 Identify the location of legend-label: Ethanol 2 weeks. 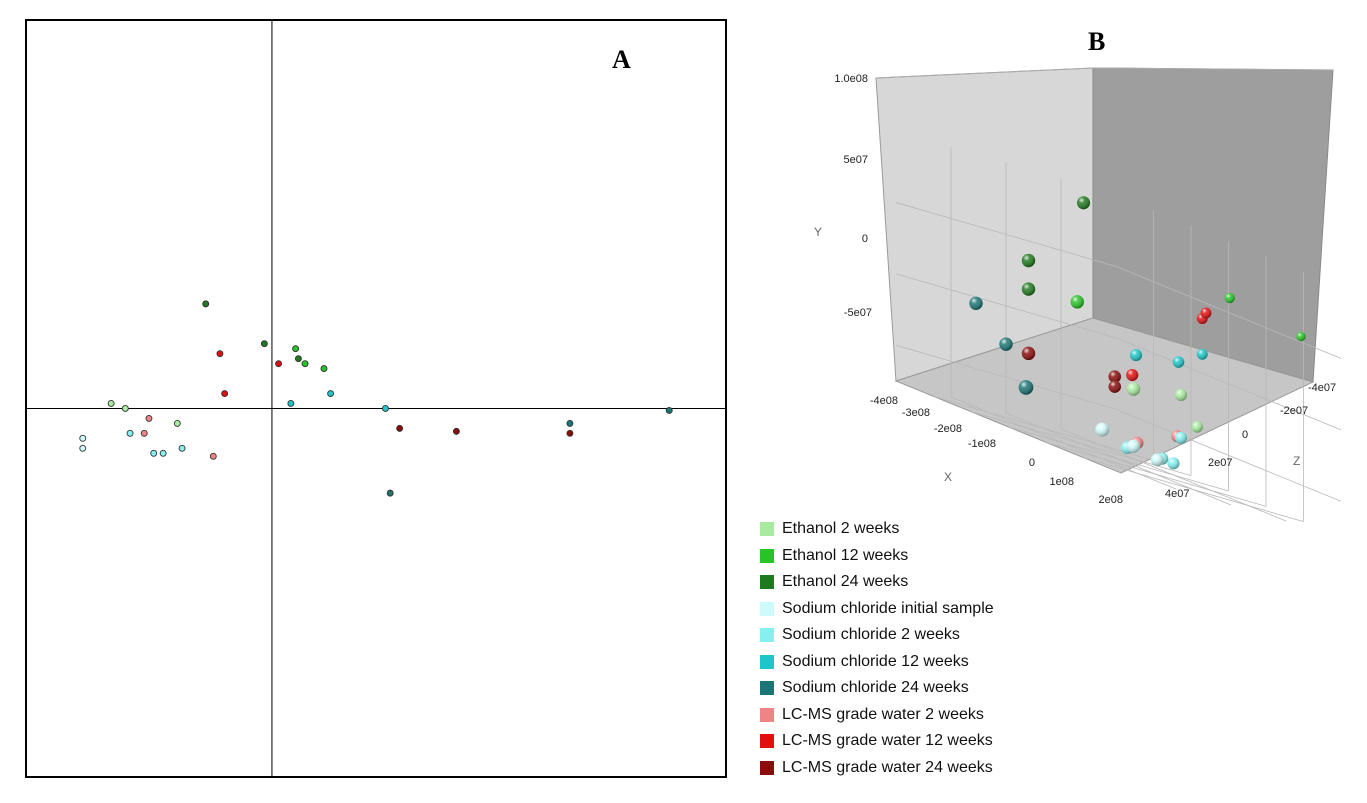
(841, 529).